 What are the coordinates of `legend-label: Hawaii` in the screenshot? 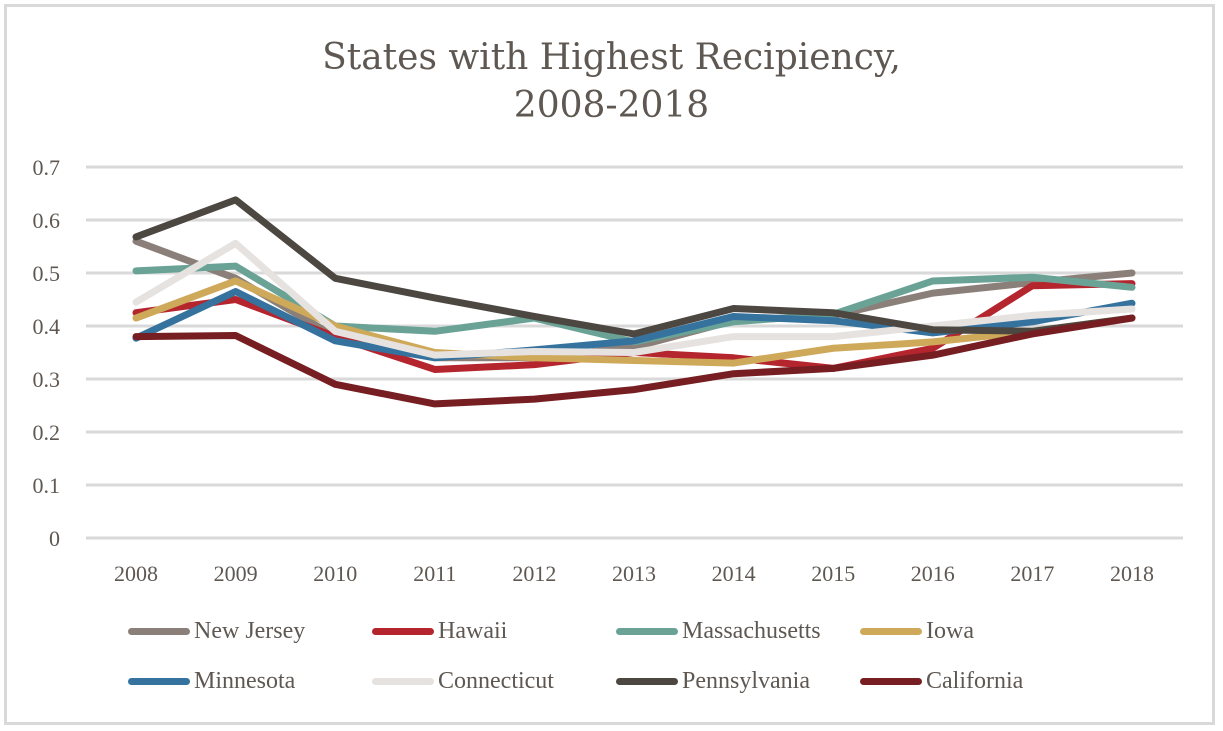 It's located at (473, 630).